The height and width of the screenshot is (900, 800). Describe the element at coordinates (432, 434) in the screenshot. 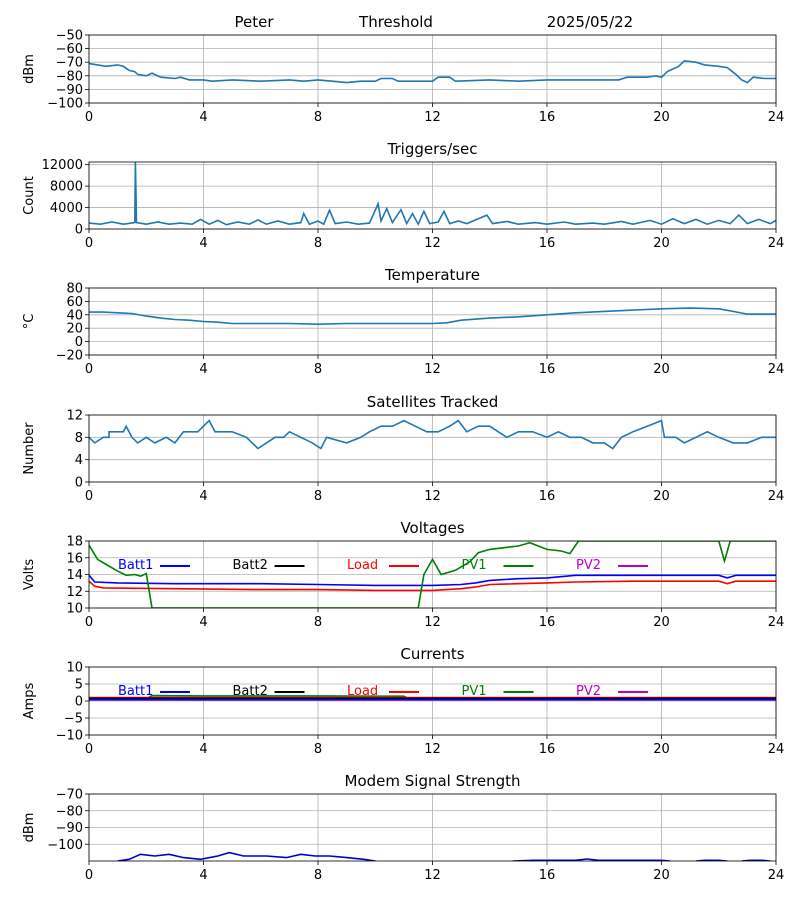

I see `satellites-series` at that location.